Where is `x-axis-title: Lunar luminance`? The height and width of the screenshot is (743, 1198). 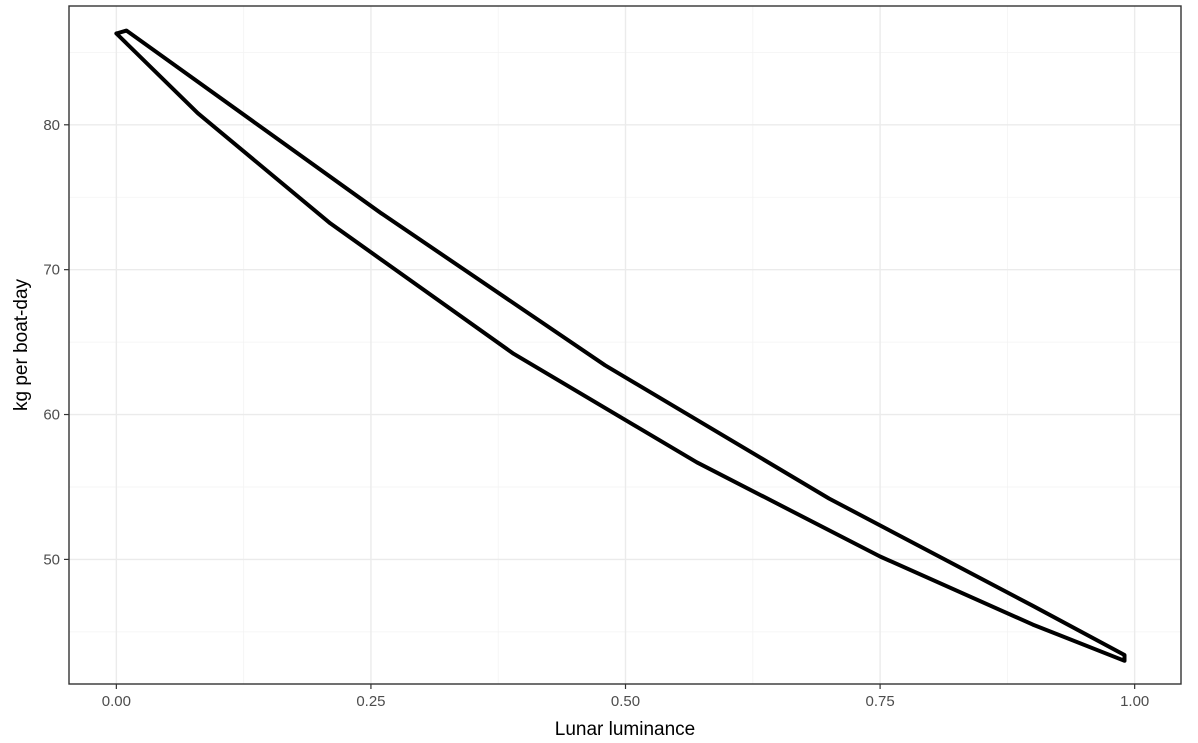
x-axis-title: Lunar luminance is located at coordinates (625, 729).